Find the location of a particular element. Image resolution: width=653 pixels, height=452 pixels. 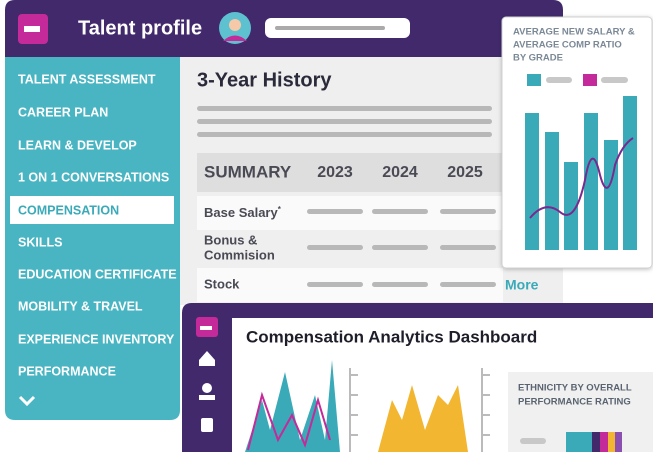

nav-item: PERFORMANCE is located at coordinates (67, 371).